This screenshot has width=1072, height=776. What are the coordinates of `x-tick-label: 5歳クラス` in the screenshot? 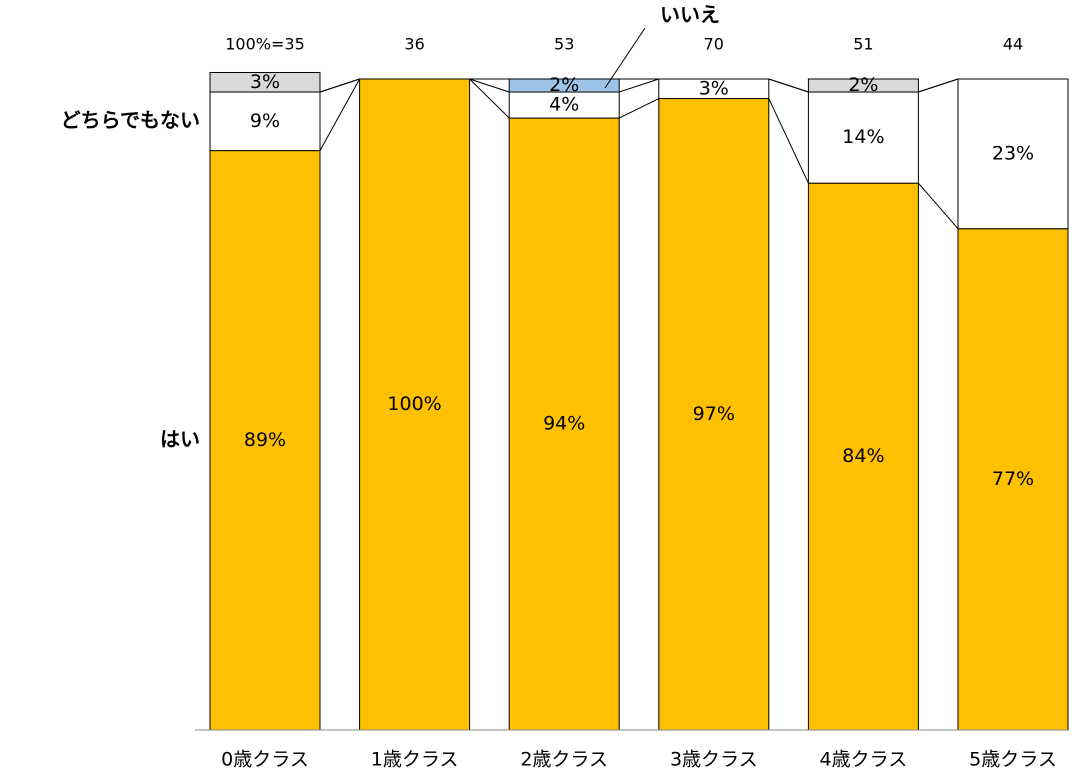 It's located at (1013, 760).